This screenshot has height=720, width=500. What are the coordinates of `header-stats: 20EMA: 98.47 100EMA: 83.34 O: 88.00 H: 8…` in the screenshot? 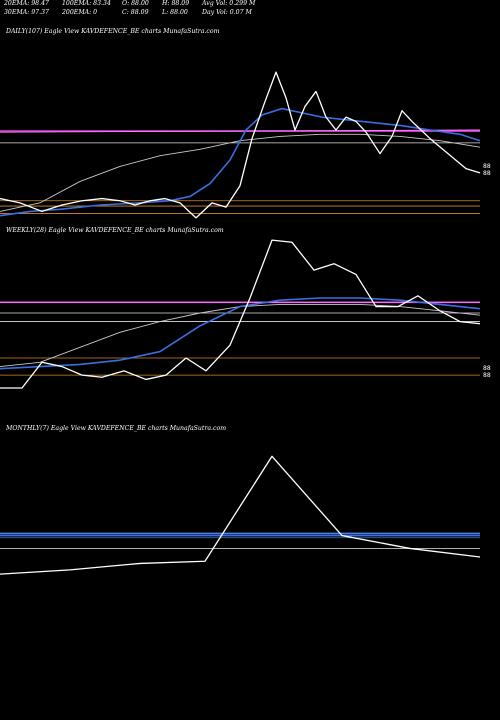 It's located at (252, 11).